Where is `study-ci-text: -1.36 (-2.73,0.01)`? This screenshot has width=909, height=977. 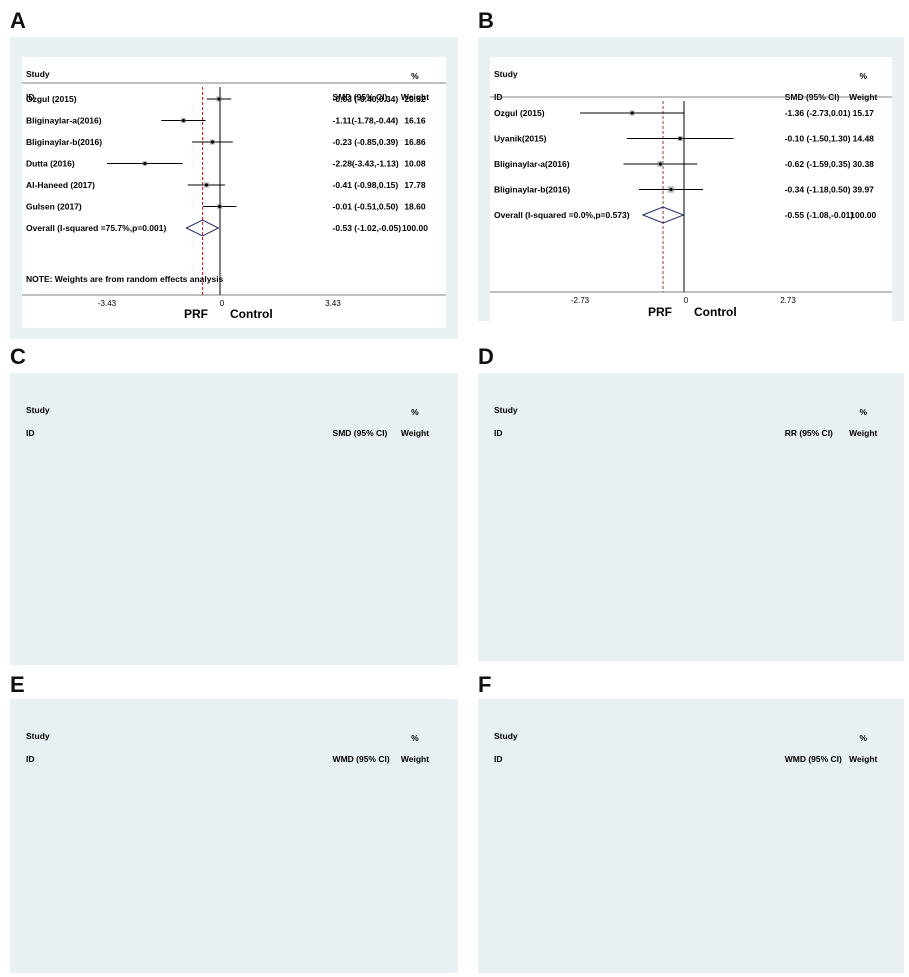 study-ci-text: -1.36 (-2.73,0.01) is located at coordinates (818, 113).